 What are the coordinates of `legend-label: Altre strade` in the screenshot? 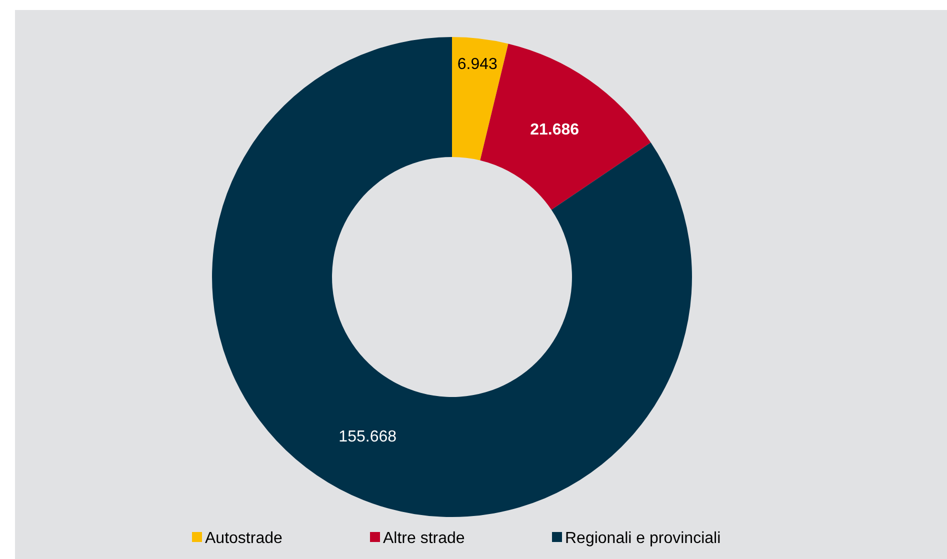 It's located at (424, 538).